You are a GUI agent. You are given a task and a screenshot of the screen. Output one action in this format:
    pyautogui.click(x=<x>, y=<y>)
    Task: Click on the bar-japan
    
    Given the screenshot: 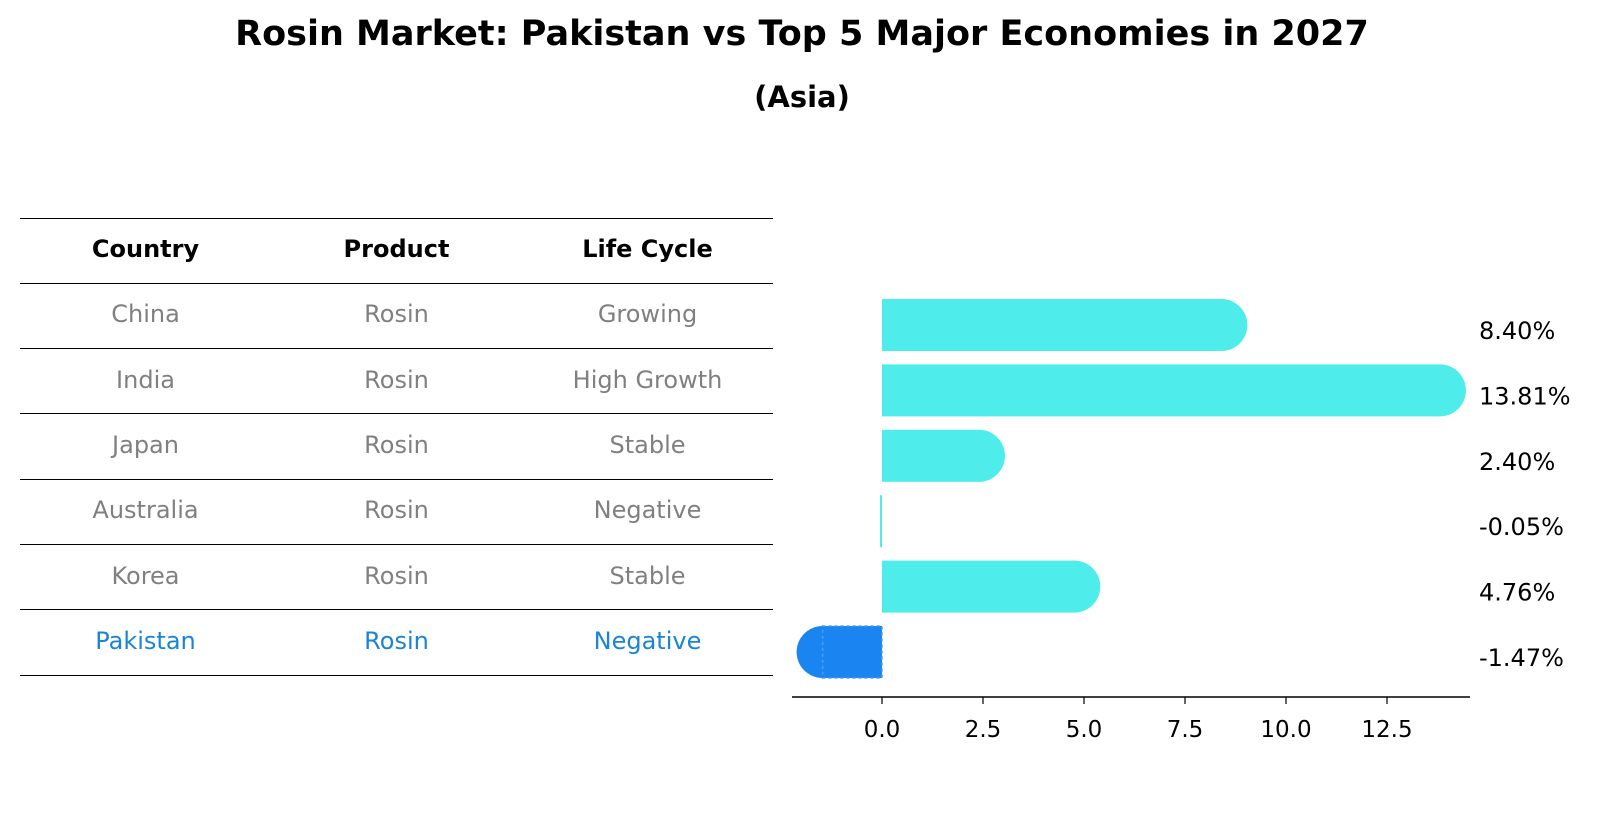 What is the action you would take?
    pyautogui.click(x=943, y=455)
    